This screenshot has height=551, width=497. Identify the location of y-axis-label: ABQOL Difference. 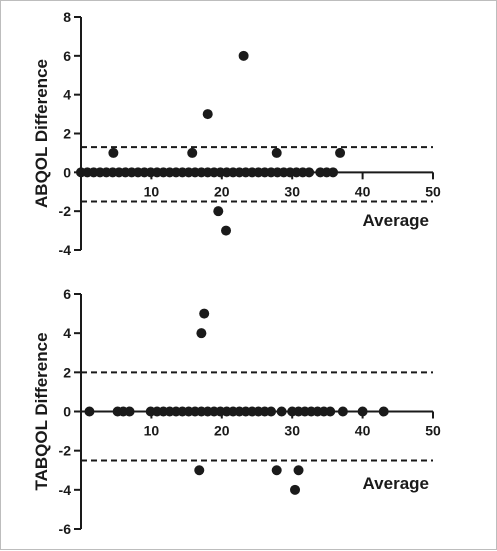
(41, 133).